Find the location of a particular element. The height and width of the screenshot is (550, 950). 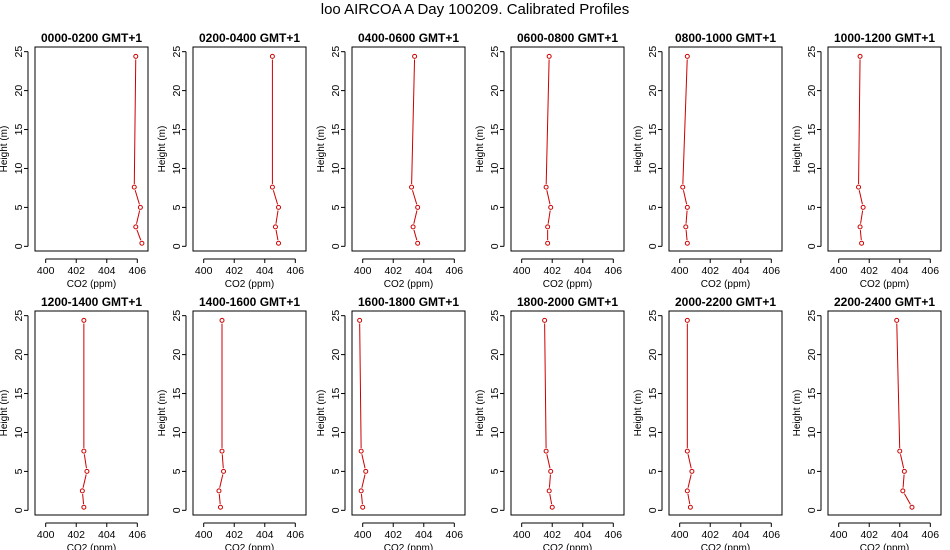

panel-title: 0200-0400 GMT+1 is located at coordinates (249, 38).